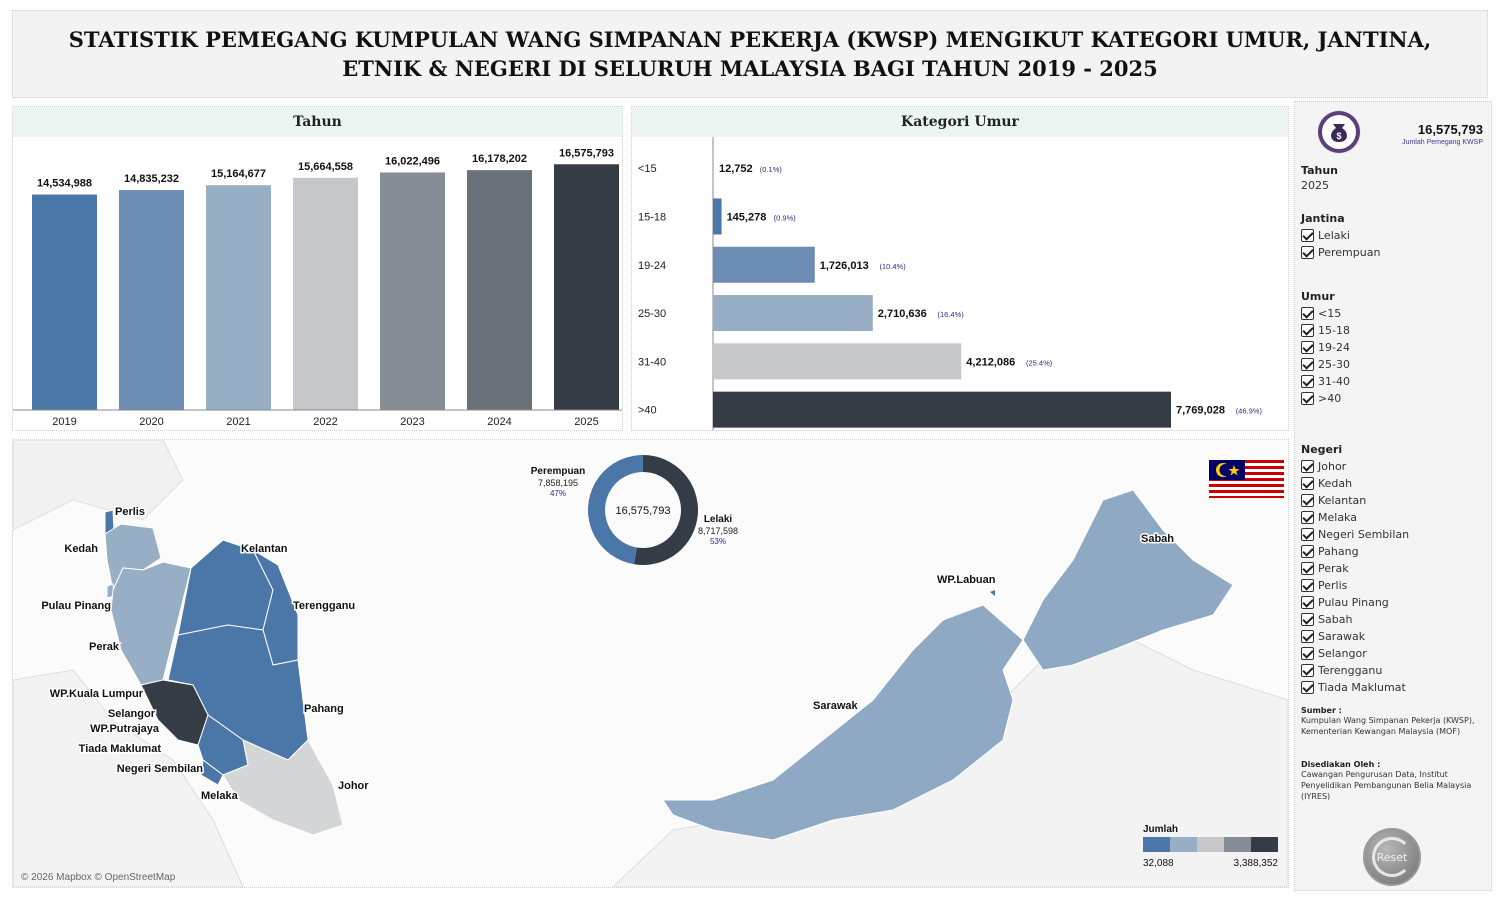 This screenshot has height=900, width=1500. Describe the element at coordinates (1395, 313) in the screenshot. I see `umur-option: <15` at that location.